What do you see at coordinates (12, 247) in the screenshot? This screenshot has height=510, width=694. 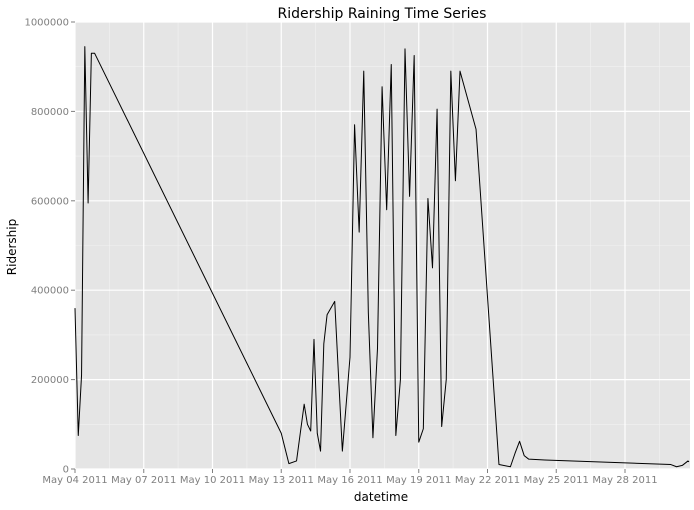 I see `y-axis-title: Ridership` at bounding box center [12, 247].